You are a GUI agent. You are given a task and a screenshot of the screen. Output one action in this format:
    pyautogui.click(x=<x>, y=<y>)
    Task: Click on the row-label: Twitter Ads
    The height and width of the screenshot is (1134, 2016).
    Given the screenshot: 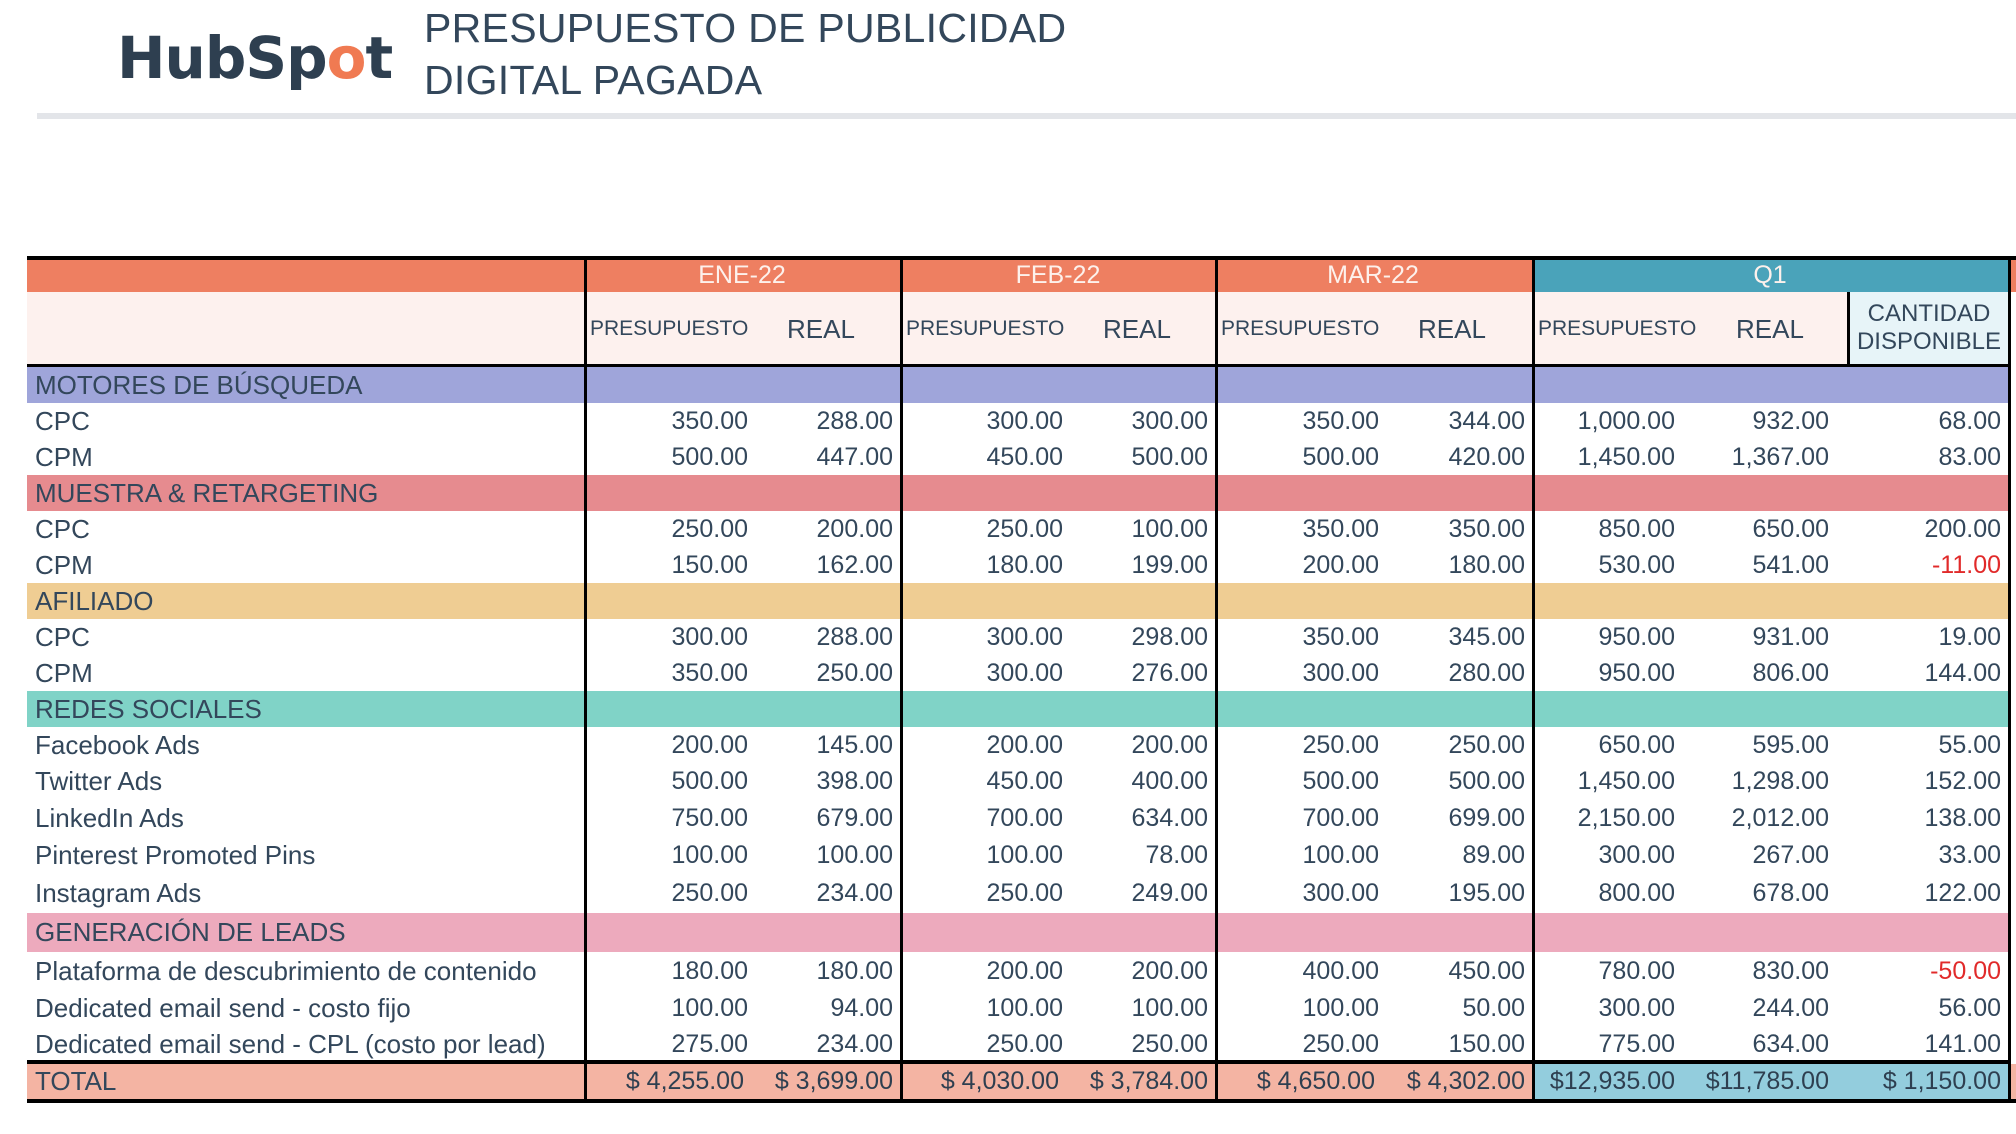 What is the action you would take?
    pyautogui.click(x=99, y=781)
    